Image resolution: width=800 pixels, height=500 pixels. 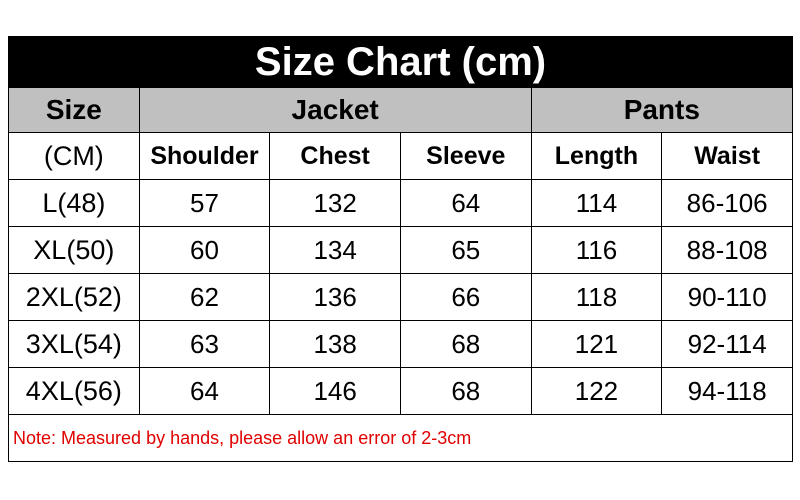 What do you see at coordinates (74, 250) in the screenshot?
I see `size-label: XL(50)` at bounding box center [74, 250].